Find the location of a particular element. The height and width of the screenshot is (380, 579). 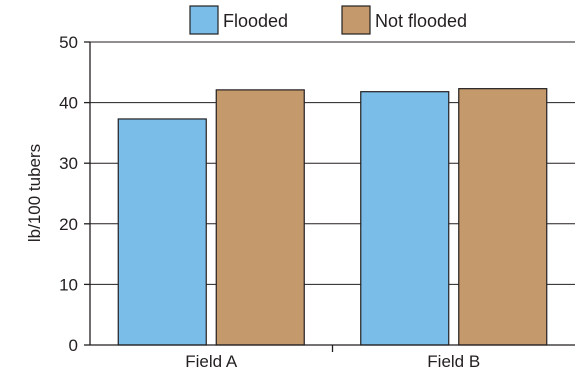

x-category-labels: Field A Field B is located at coordinates (332, 361).